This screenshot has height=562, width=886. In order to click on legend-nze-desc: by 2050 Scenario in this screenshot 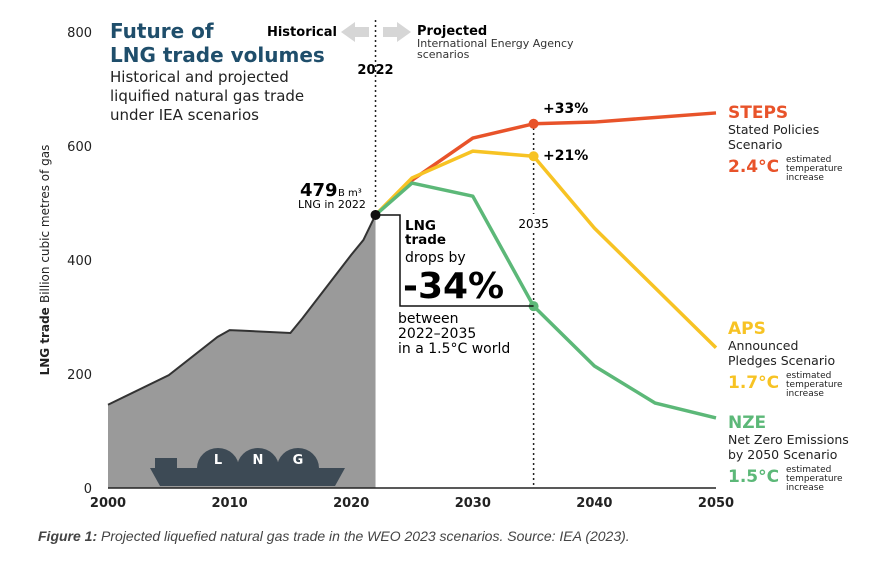, I will do `click(782, 454)`.